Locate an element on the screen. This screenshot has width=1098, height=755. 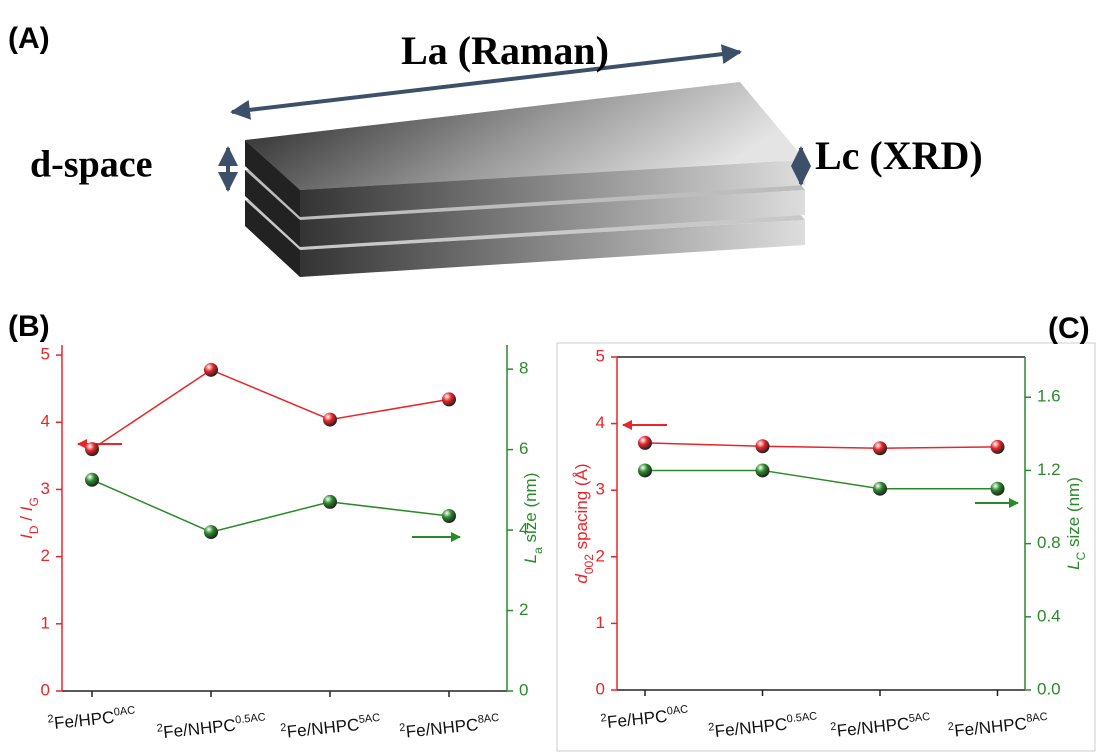
y2-tick-label: 1.2 is located at coordinates (1049, 469).